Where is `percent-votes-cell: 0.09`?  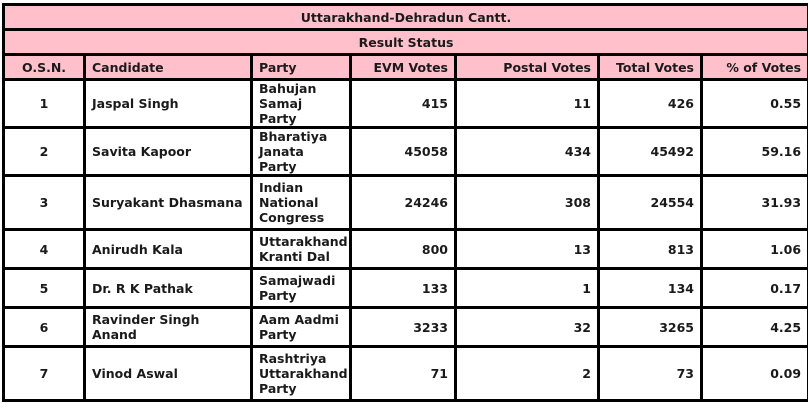 percent-votes-cell: 0.09 is located at coordinates (753, 373).